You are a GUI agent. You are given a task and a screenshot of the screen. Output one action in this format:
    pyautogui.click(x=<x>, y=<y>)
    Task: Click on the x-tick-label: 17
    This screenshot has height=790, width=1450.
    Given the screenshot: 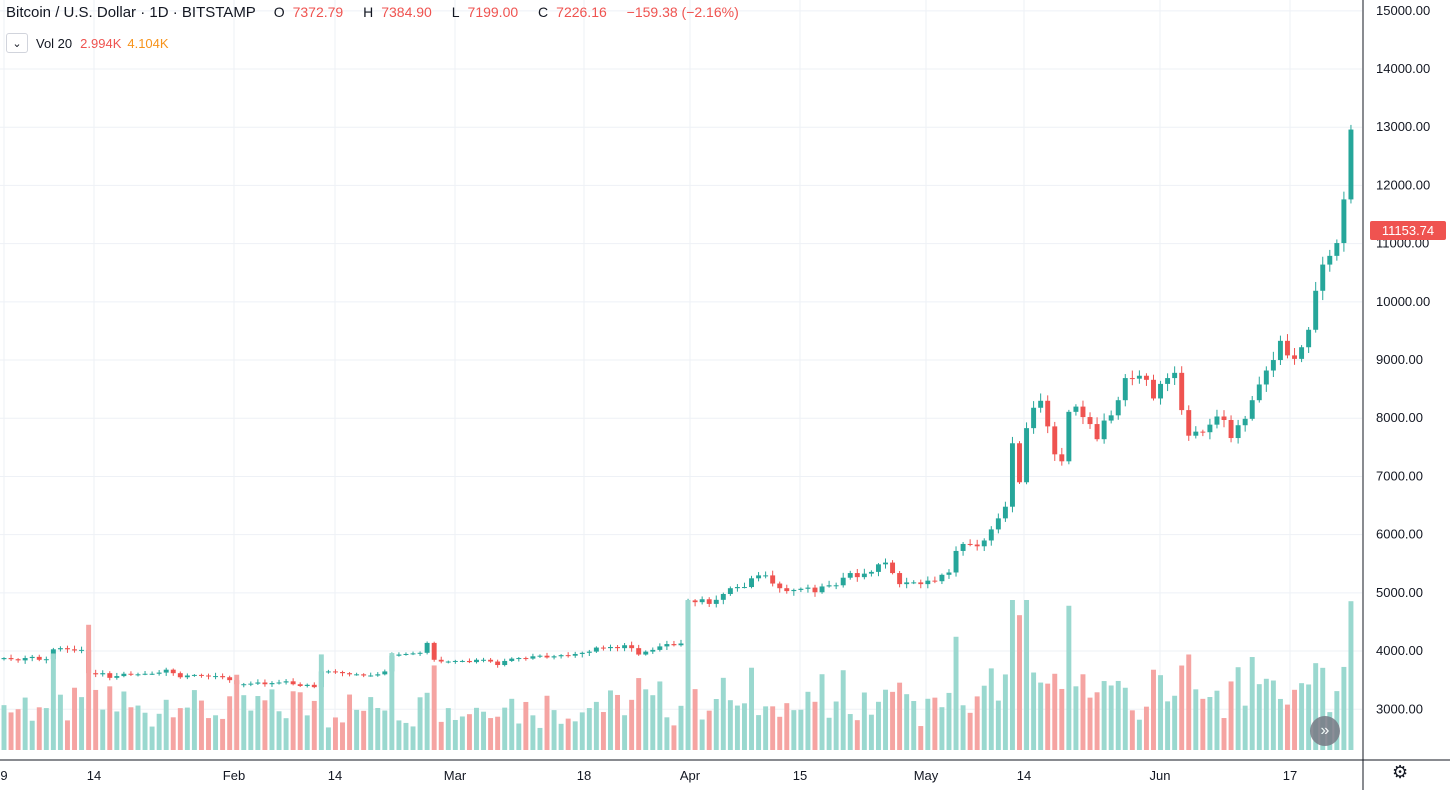 What is the action you would take?
    pyautogui.click(x=1290, y=775)
    